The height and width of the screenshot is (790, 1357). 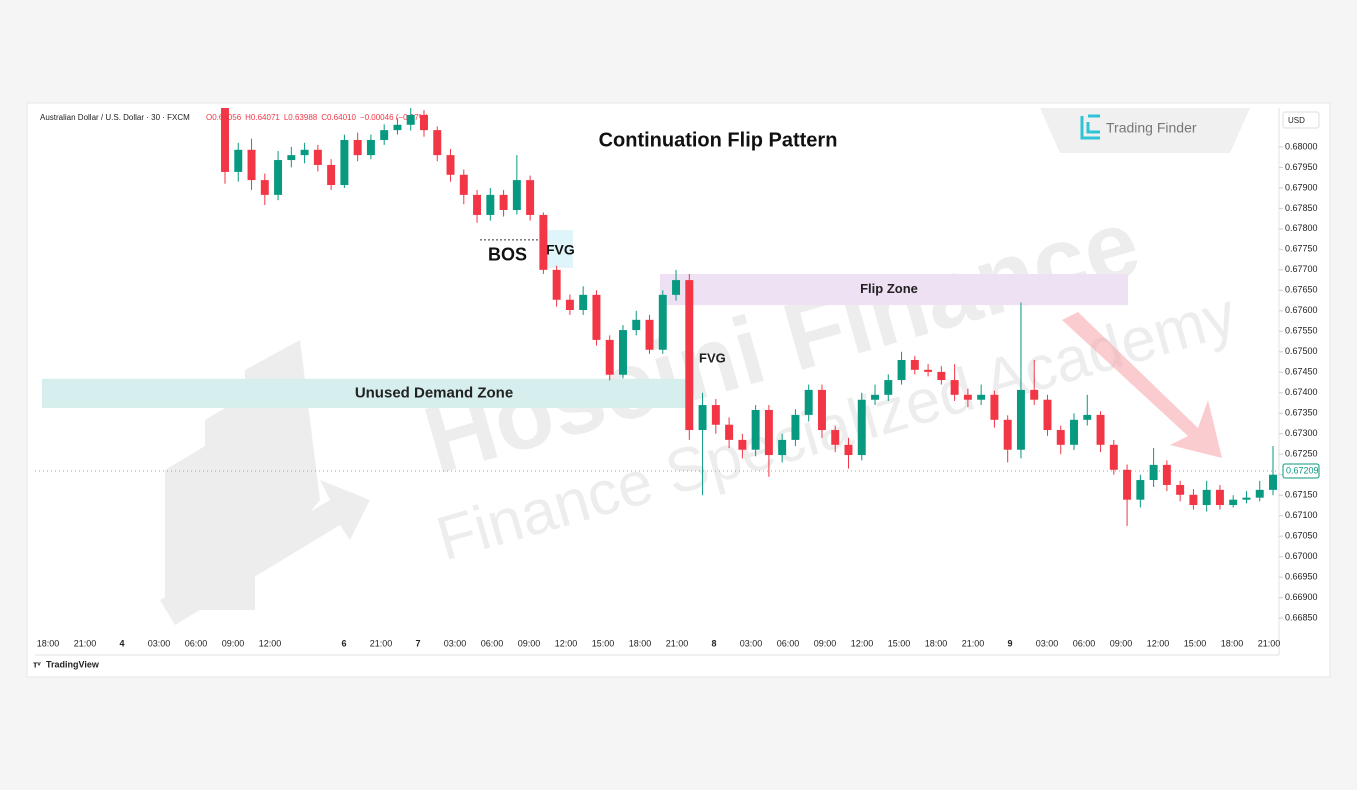 I want to click on x-tick-label: 8, so click(x=713, y=643).